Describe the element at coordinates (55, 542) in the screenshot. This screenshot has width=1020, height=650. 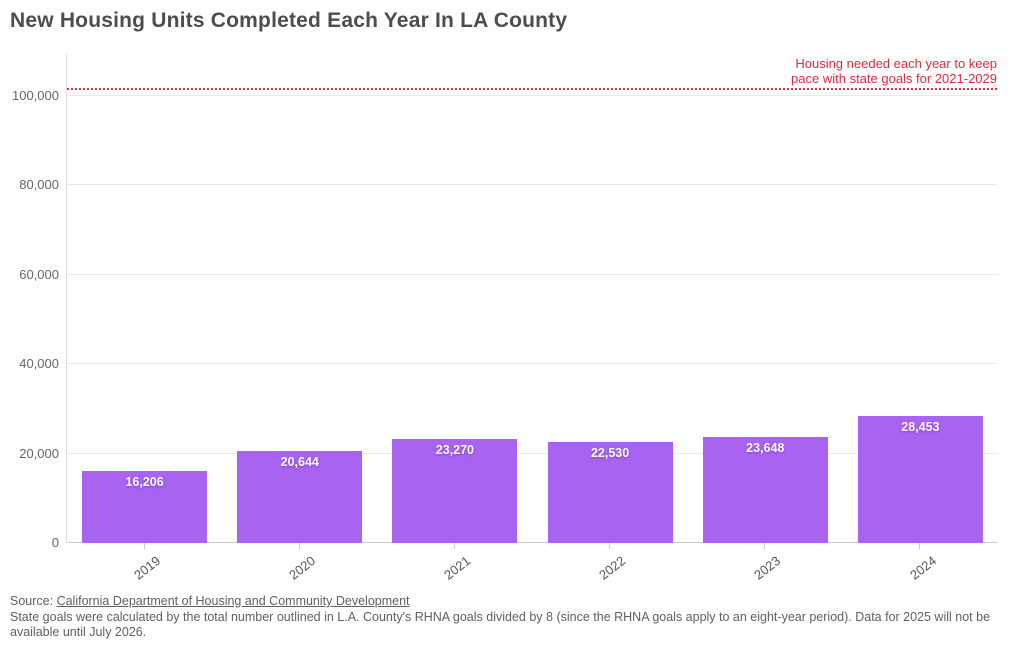
I see `y-tick-label: 0` at that location.